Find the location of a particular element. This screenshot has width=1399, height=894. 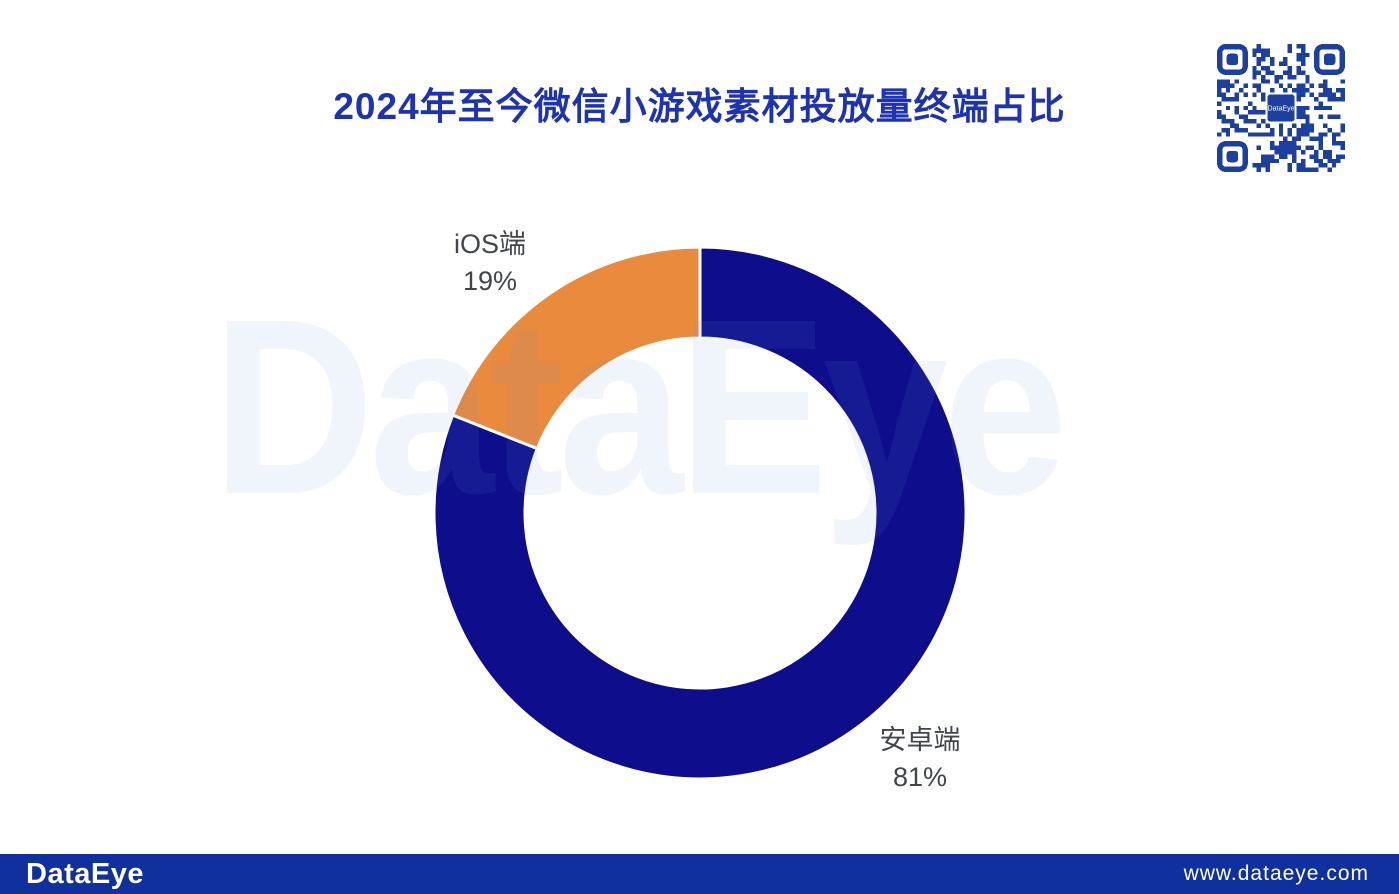

footer-dataeye-logo: DataEye is located at coordinates (85, 873).